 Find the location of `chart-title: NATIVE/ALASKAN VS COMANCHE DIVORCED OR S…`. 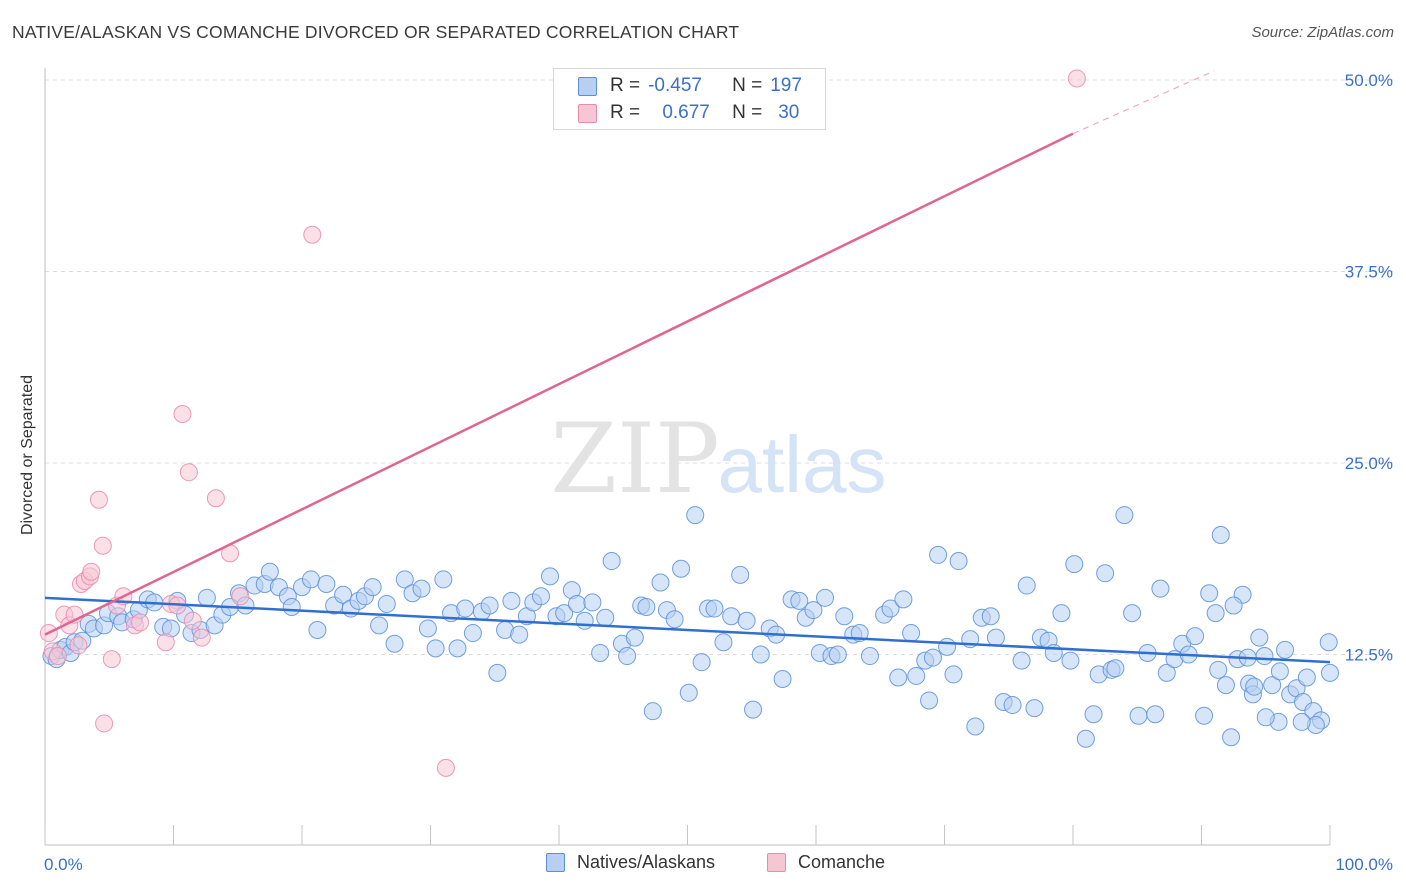

chart-title: NATIVE/ALASKAN VS COMANCHE DIVORCED OR S… is located at coordinates (376, 32).